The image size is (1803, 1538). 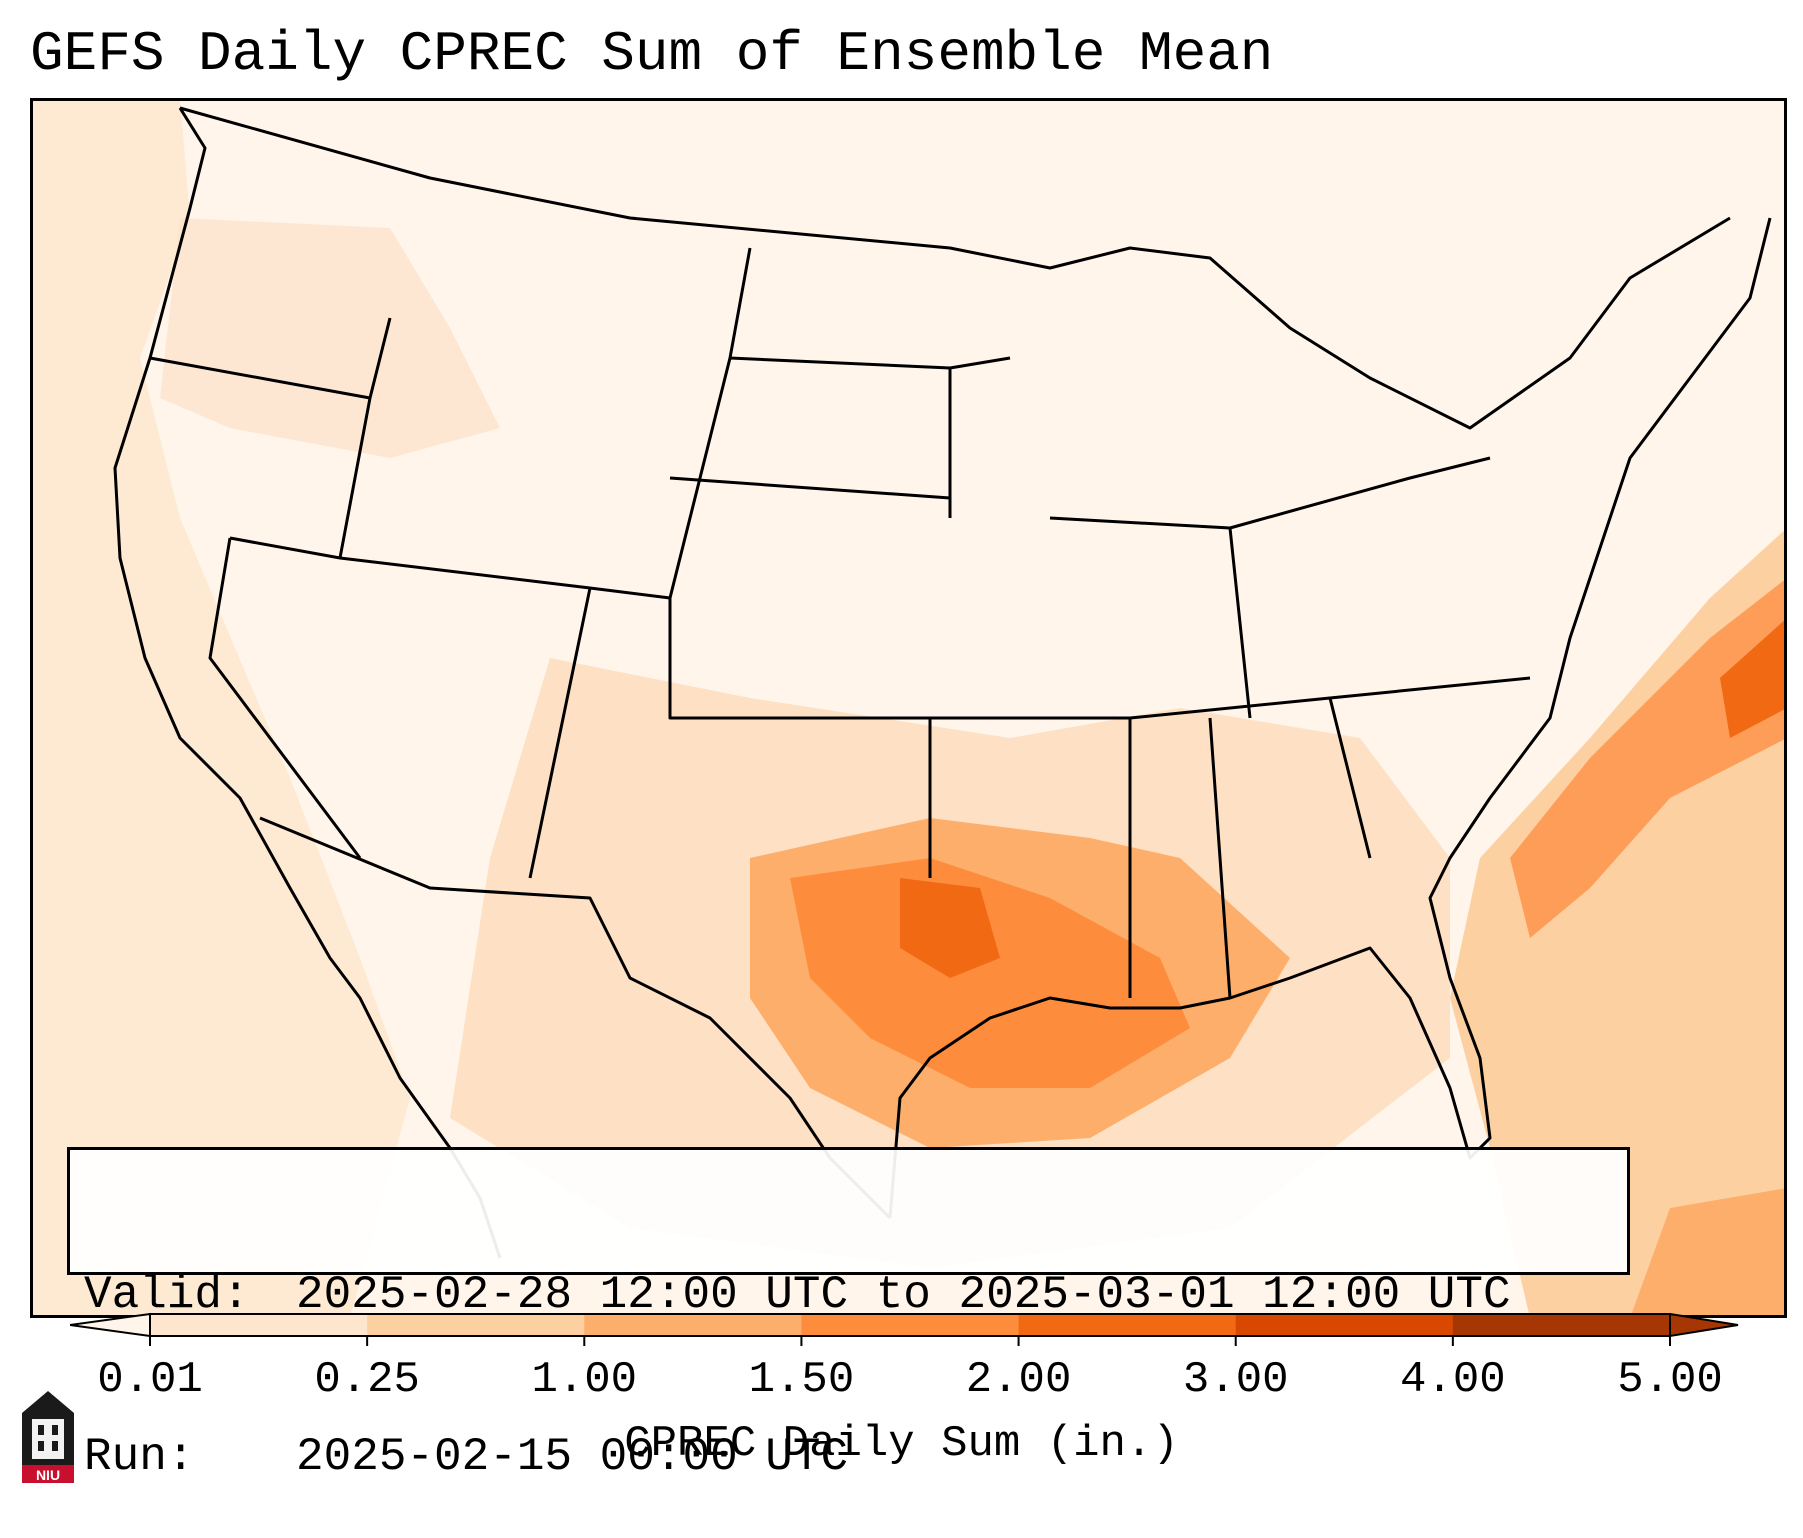 What do you see at coordinates (1648, 758) in the screenshot?
I see `precip-field-atlantic-core` at bounding box center [1648, 758].